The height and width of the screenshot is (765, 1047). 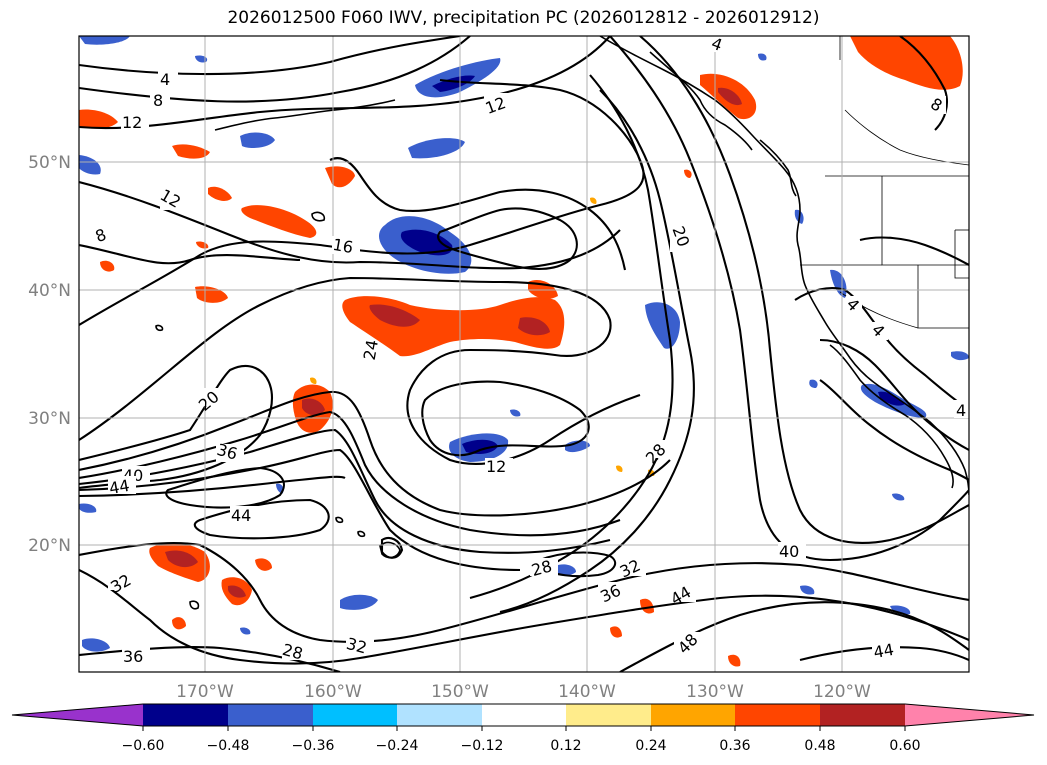 What do you see at coordinates (77, 715) in the screenshot?
I see `colorbar-extend-low` at bounding box center [77, 715].